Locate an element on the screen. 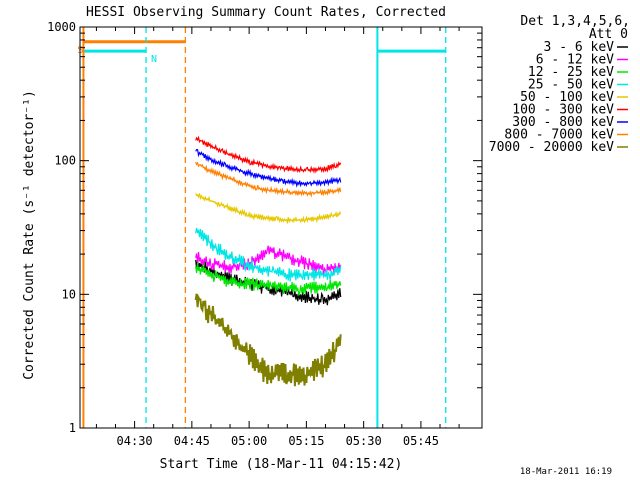 This screenshot has height=480, width=640. x-tick-label: 05:30 is located at coordinates (364, 441).